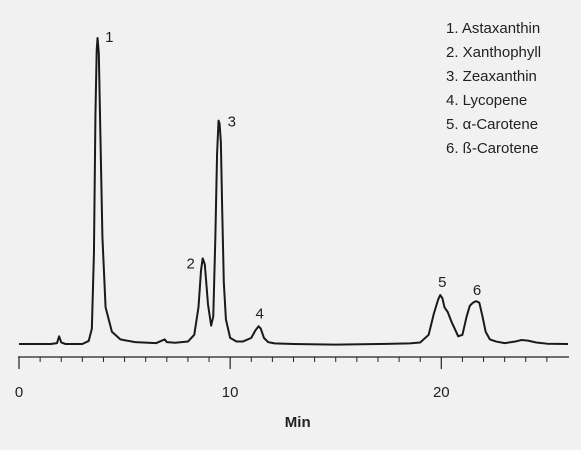 This screenshot has width=581, height=450. I want to click on peak-label: 2, so click(191, 263).